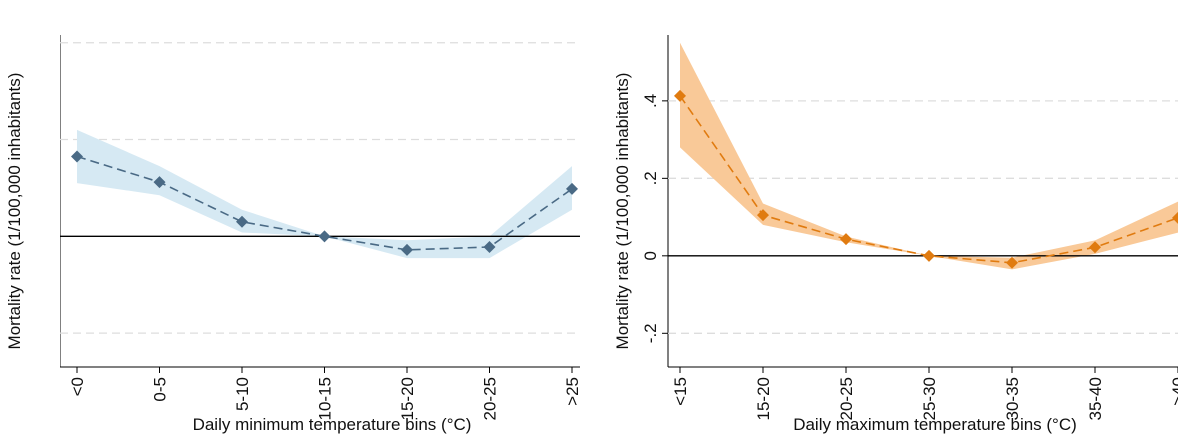 This screenshot has width=1178, height=437. What do you see at coordinates (324, 194) in the screenshot?
I see `ci-band` at bounding box center [324, 194].